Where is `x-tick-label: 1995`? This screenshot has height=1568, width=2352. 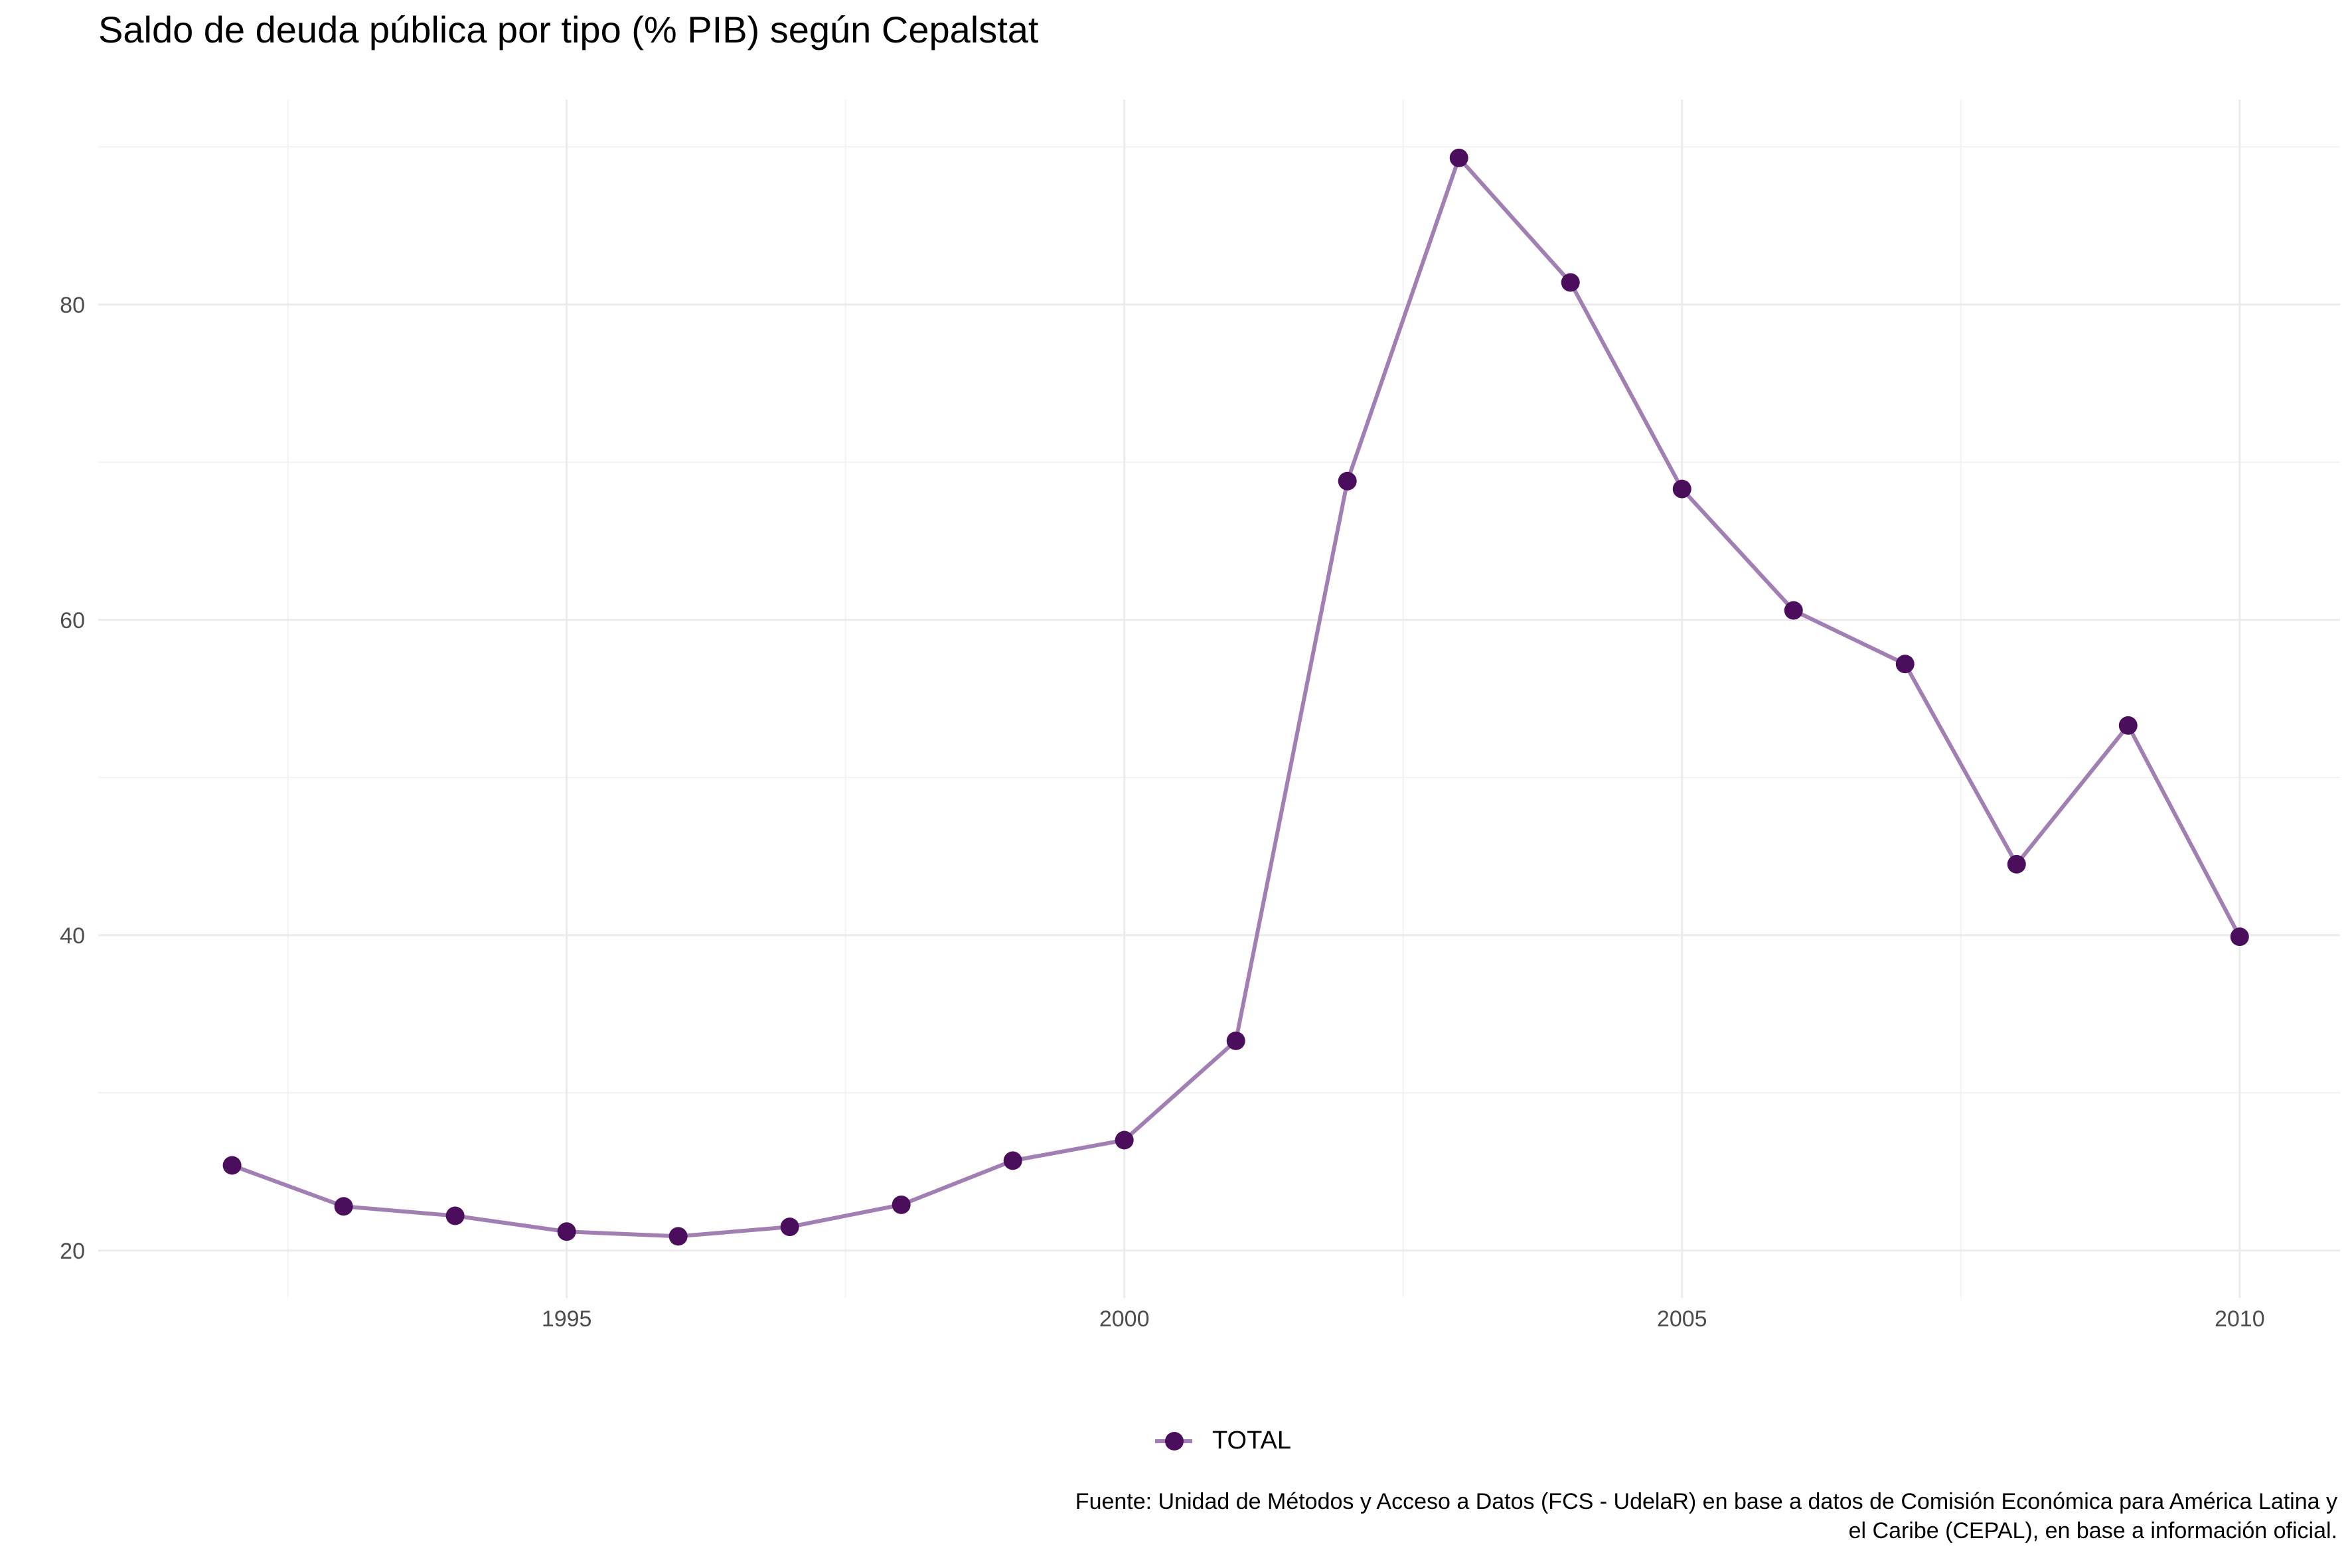 x-tick-label: 1995 is located at coordinates (567, 1319).